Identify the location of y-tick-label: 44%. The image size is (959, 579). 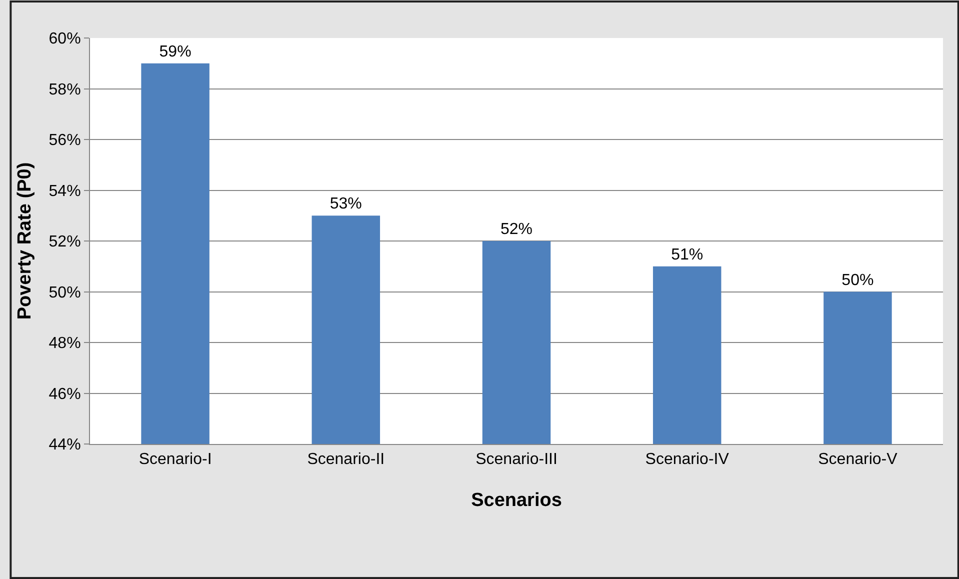
(64, 445).